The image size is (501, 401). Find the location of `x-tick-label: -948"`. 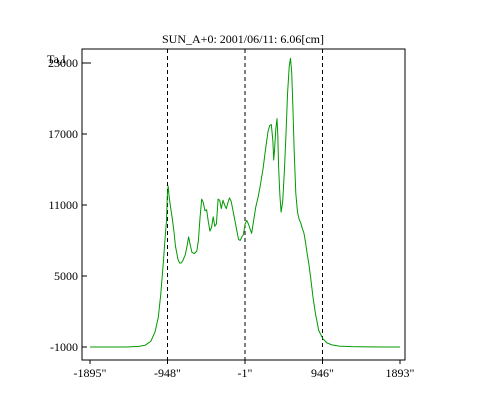

x-tick-label: -948" is located at coordinates (167, 373).